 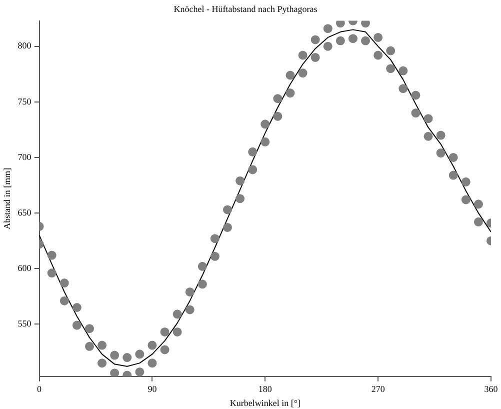 What do you see at coordinates (39, 389) in the screenshot?
I see `x-tick-label: 0` at bounding box center [39, 389].